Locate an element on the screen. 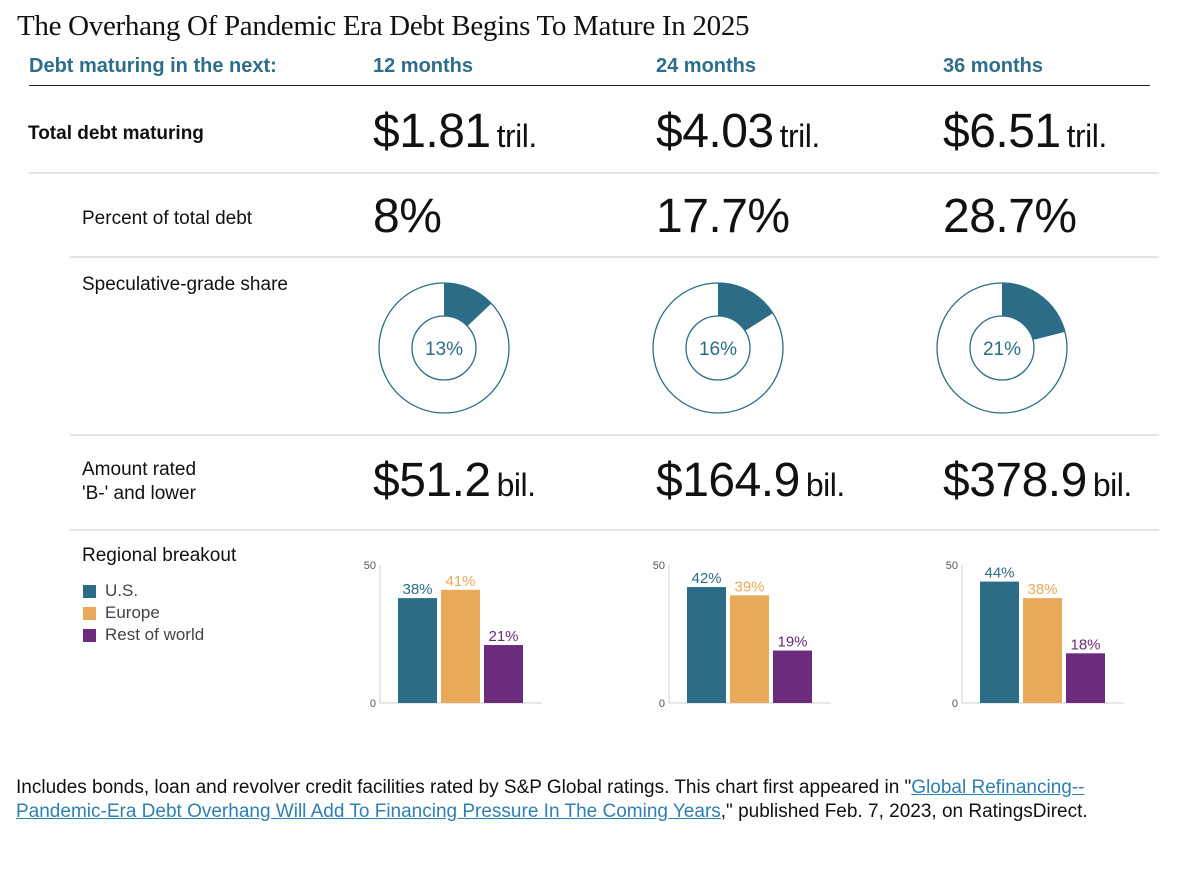 The height and width of the screenshot is (870, 1188). bar-data-label: 18% is located at coordinates (1085, 644).